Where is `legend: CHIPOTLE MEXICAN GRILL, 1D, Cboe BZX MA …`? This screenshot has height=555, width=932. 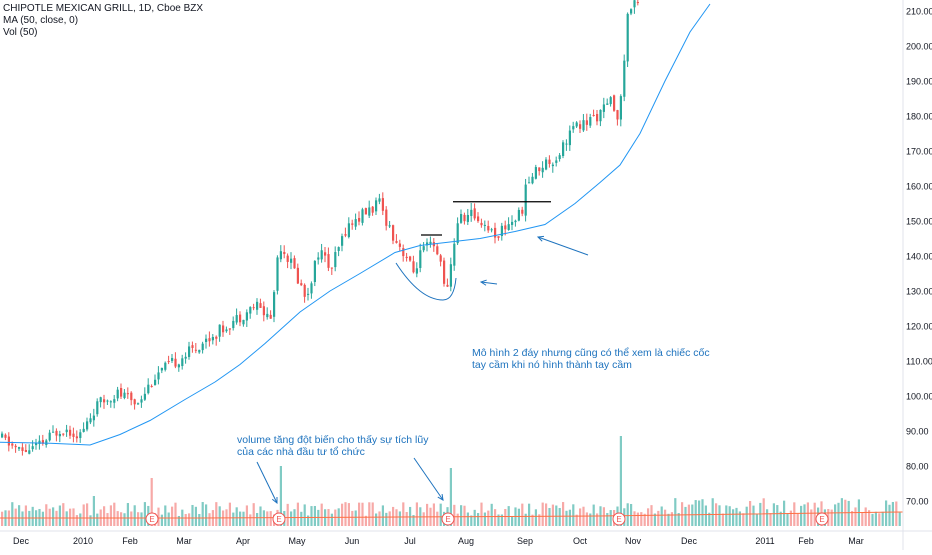 legend: CHIPOTLE MEXICAN GRILL, 1D, Cboe BZX MA … is located at coordinates (103, 21).